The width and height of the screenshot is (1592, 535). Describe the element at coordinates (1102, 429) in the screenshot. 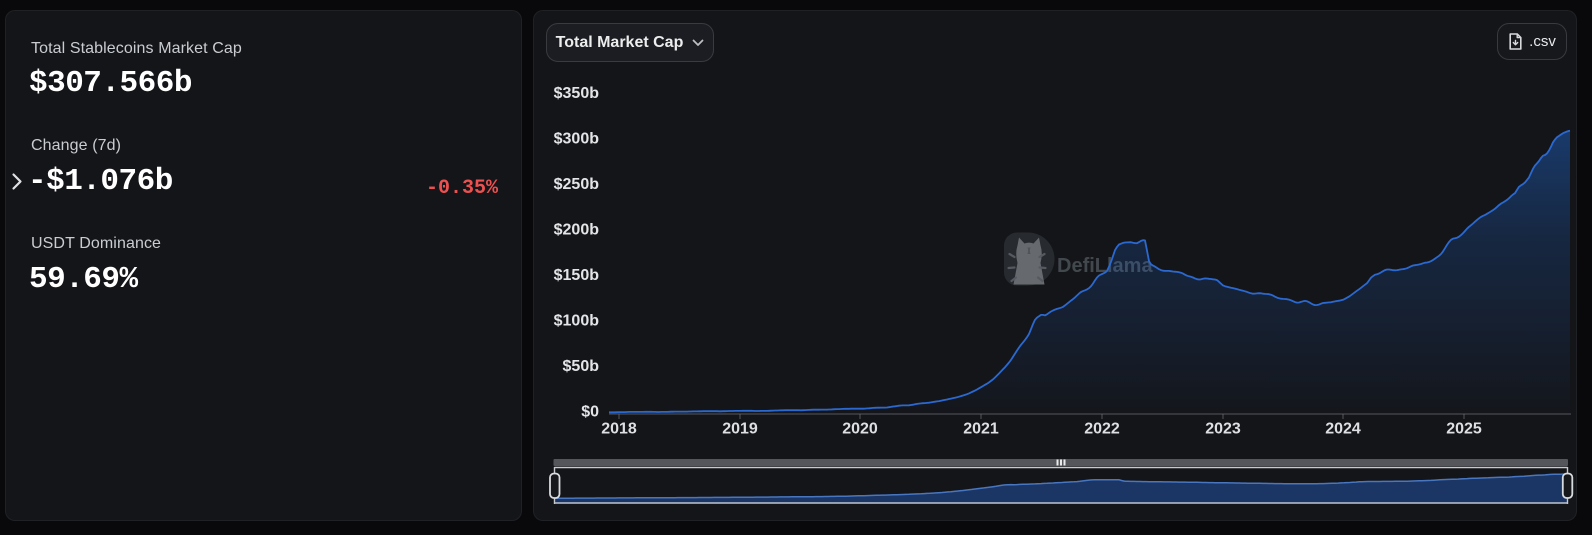

I see `svg-text: 2022` at that location.